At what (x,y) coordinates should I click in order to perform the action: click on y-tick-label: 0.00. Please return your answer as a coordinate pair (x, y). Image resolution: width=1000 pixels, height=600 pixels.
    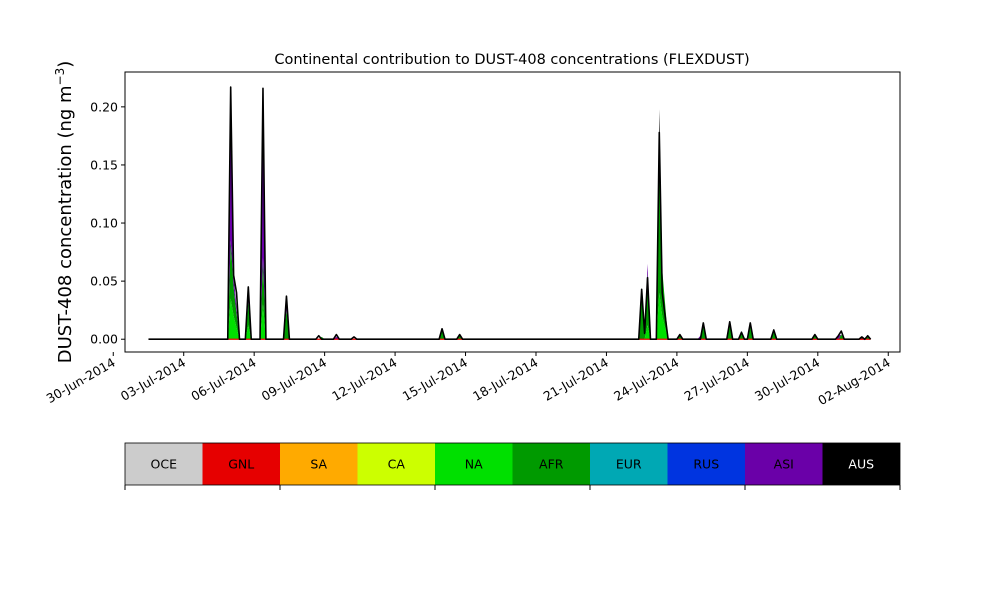
    Looking at the image, I should click on (104, 339).